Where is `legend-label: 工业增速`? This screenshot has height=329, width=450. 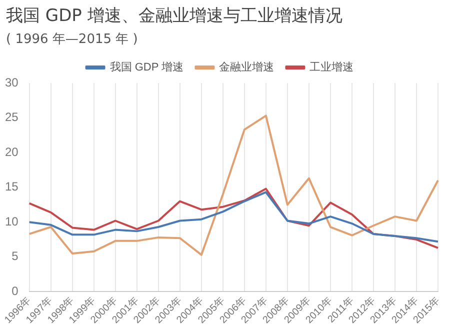 legend-label: 工业增速 is located at coordinates (332, 67).